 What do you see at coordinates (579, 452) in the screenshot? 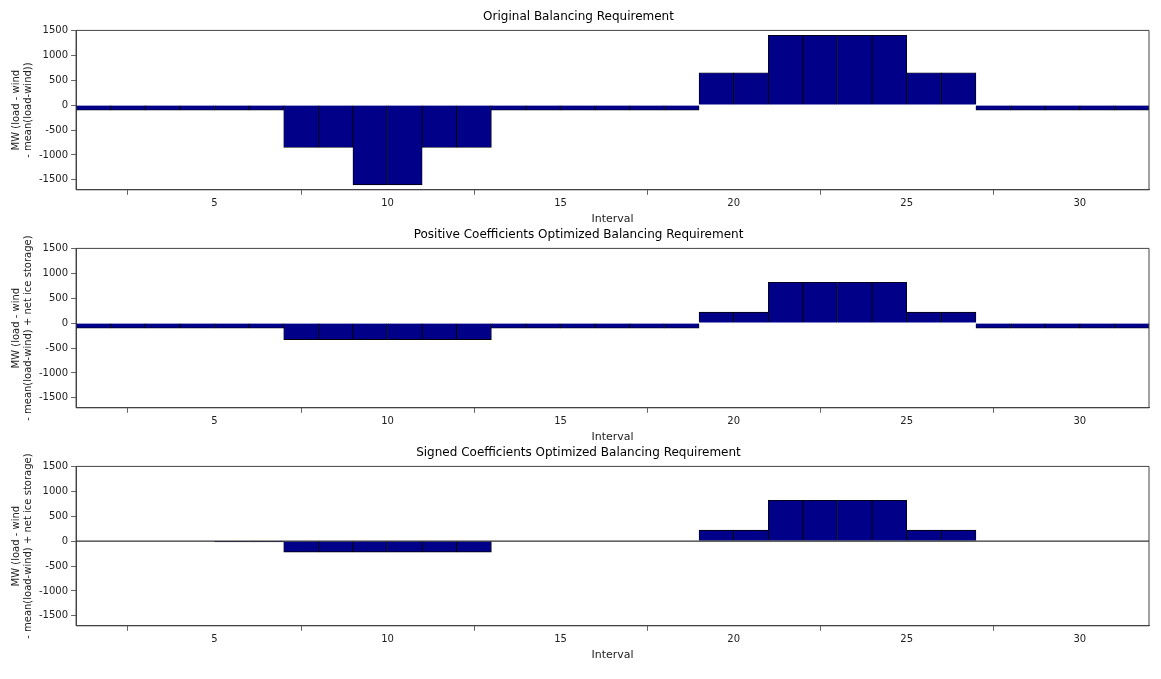
I see `chart-title: Signed Coefficients Optimized Balancing Requirement` at bounding box center [579, 452].